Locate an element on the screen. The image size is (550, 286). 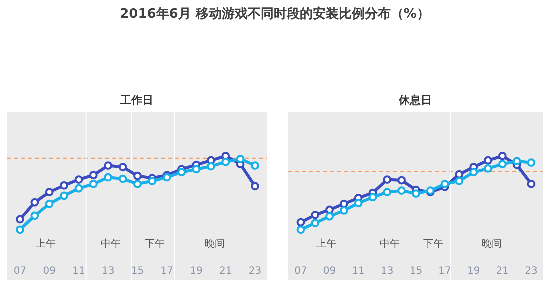
chart-title: 2016年6月 移动游戏不同时段的安装比例分布（%） is located at coordinates (275, 14).